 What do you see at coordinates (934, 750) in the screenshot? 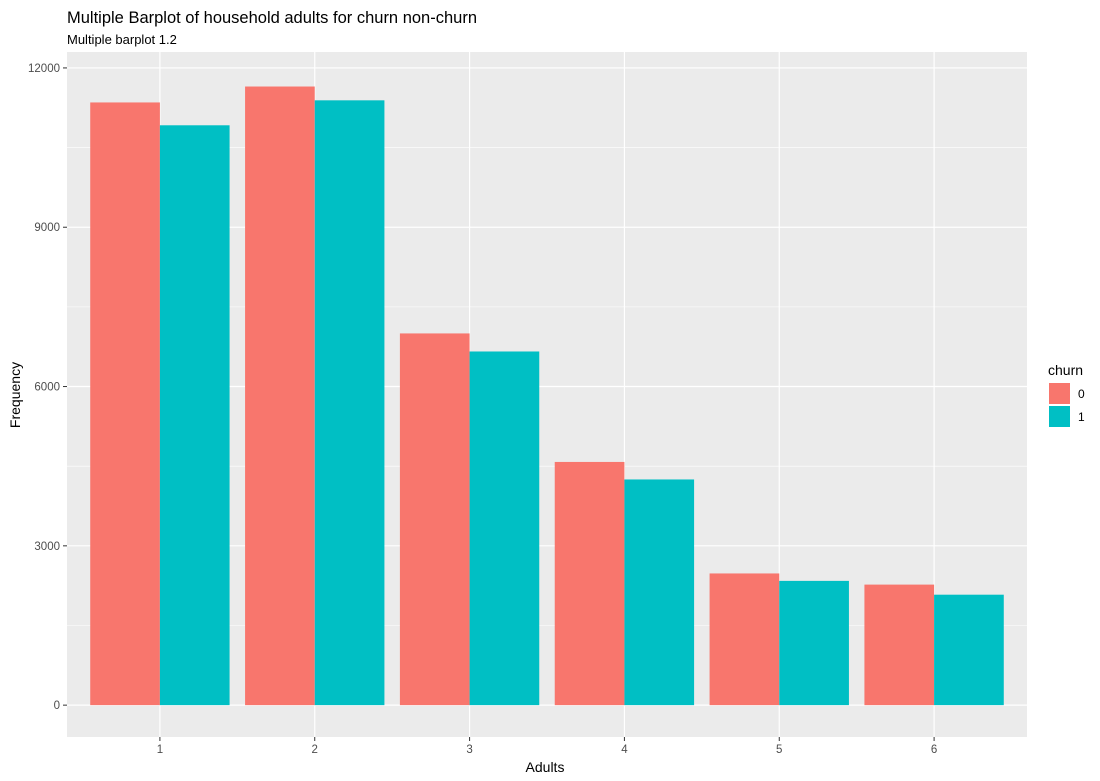
I see `x-tick-label: 6` at bounding box center [934, 750].